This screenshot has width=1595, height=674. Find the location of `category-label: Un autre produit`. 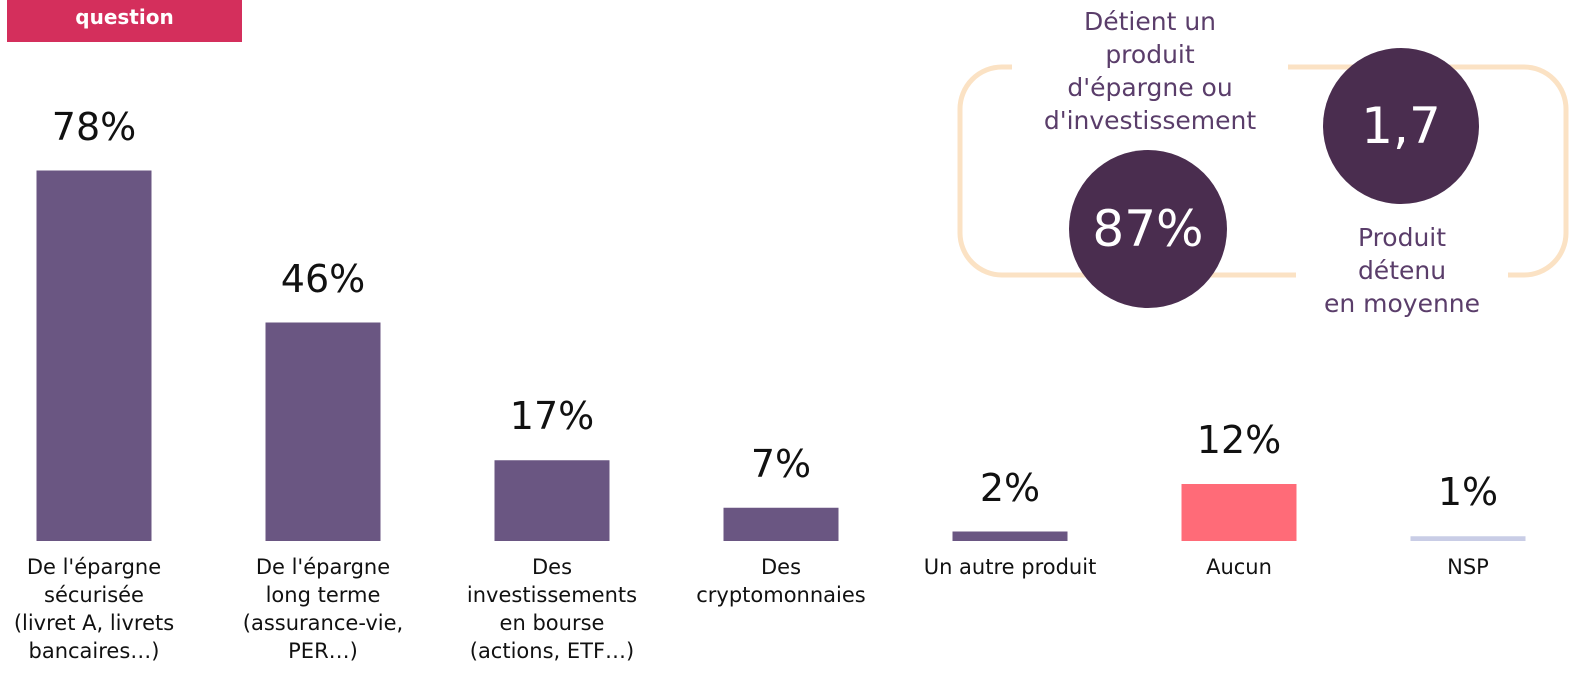

category-label: Un autre produit is located at coordinates (1010, 567).